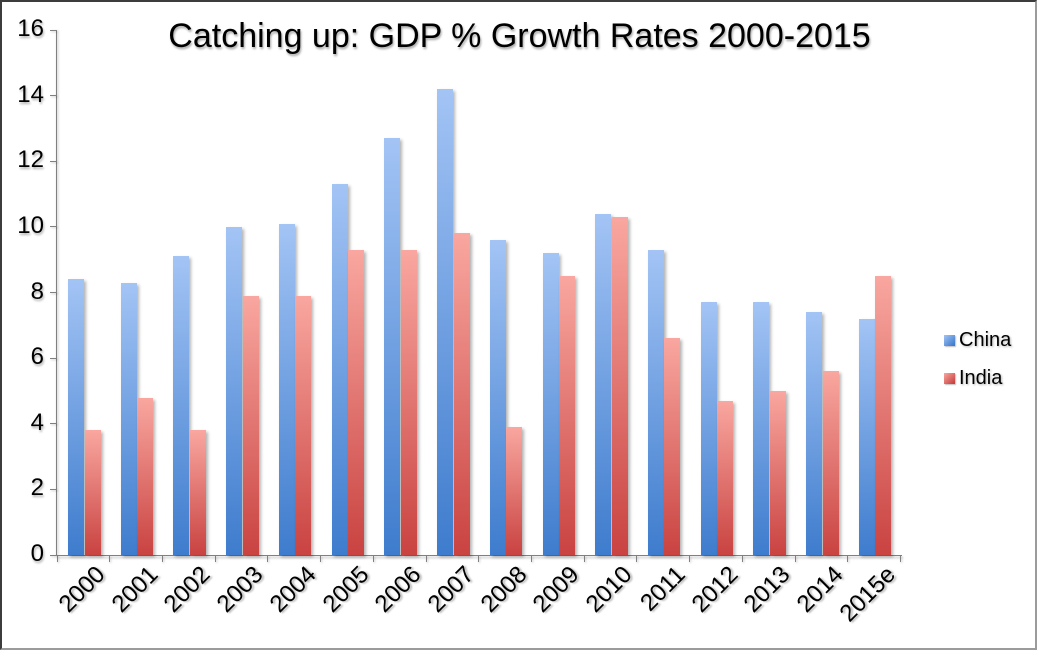  What do you see at coordinates (30, 160) in the screenshot?
I see `y-tick-label: 12` at bounding box center [30, 160].